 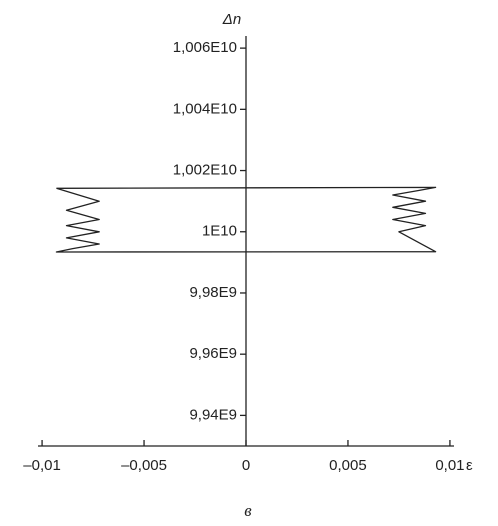 I want to click on x-tick-label: –0,005, so click(x=144, y=465).